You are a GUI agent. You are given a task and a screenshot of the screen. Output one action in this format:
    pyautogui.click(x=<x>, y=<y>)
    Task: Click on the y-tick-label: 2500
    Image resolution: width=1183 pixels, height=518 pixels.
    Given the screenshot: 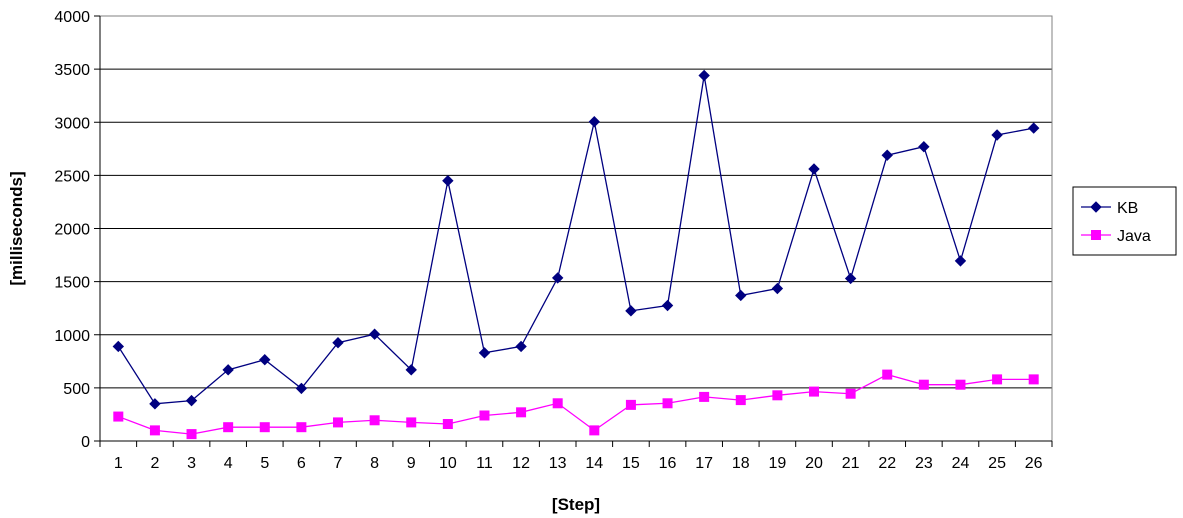 What is the action you would take?
    pyautogui.click(x=72, y=176)
    